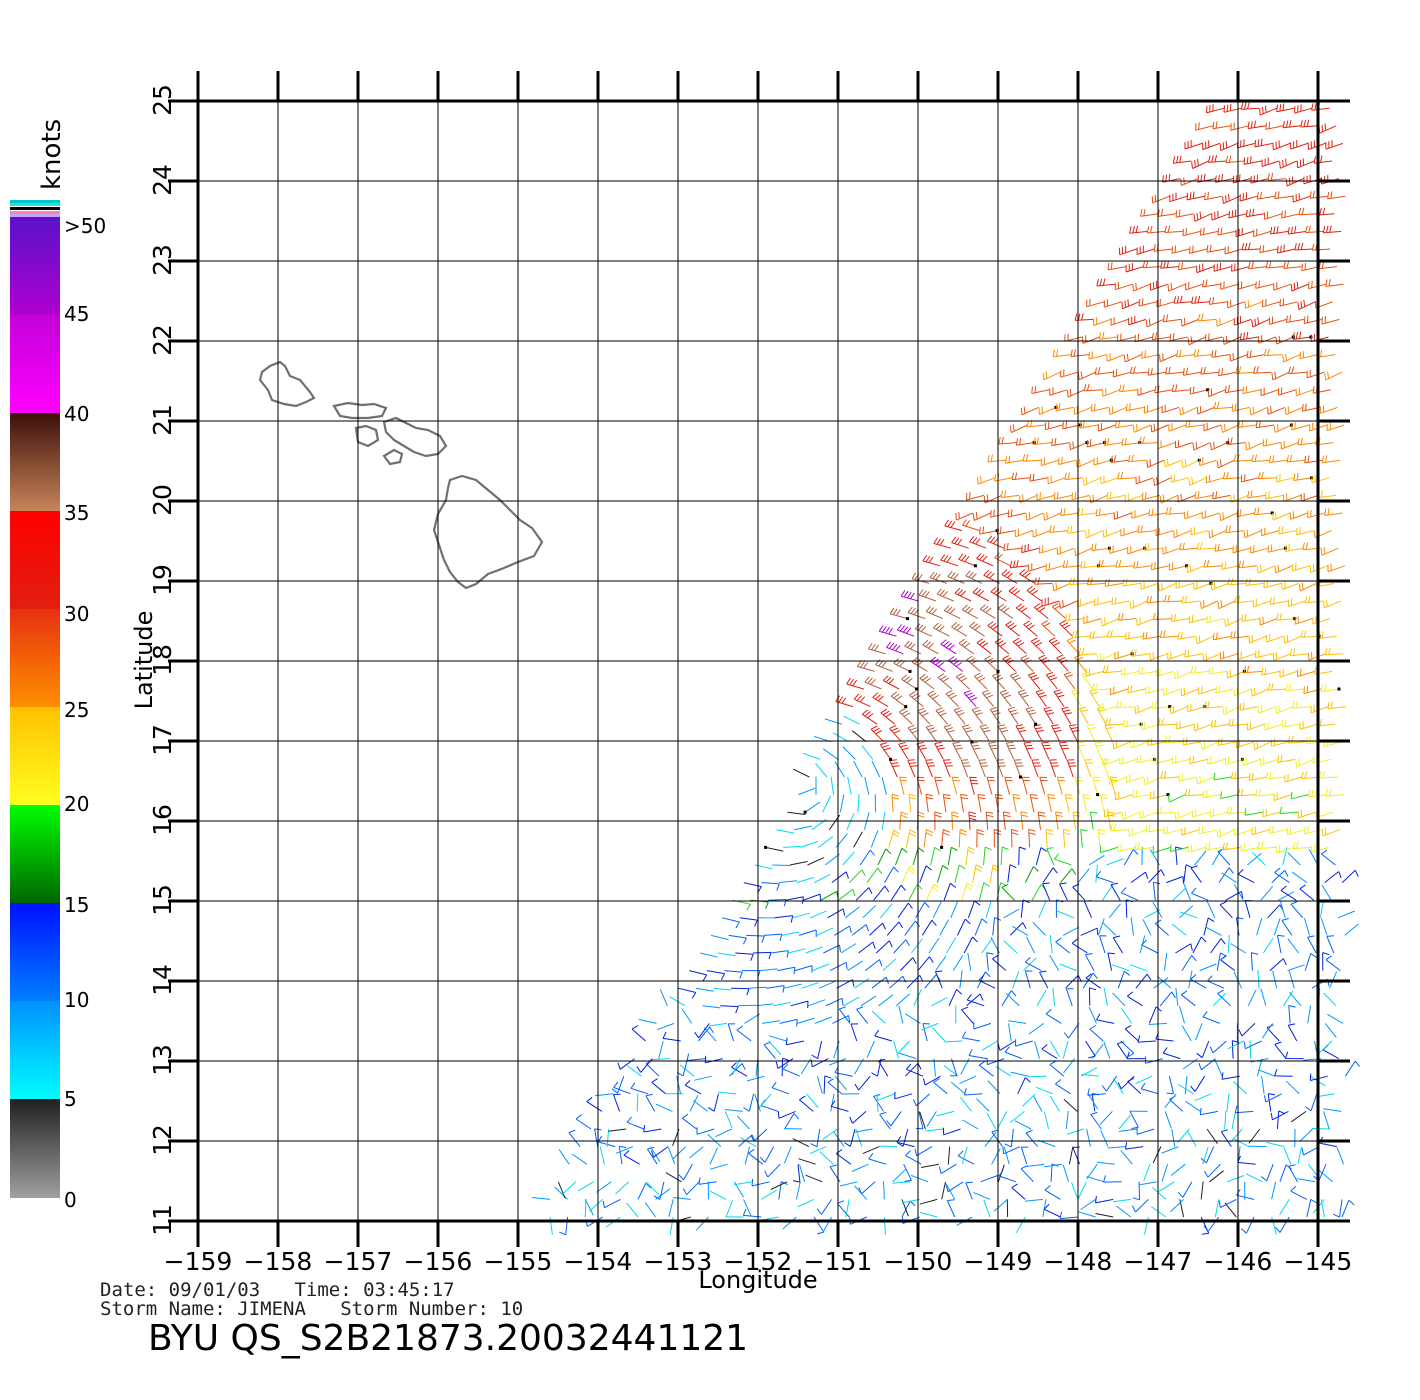 The height and width of the screenshot is (1400, 1420). I want to click on rain-flag, so click(972, 742).